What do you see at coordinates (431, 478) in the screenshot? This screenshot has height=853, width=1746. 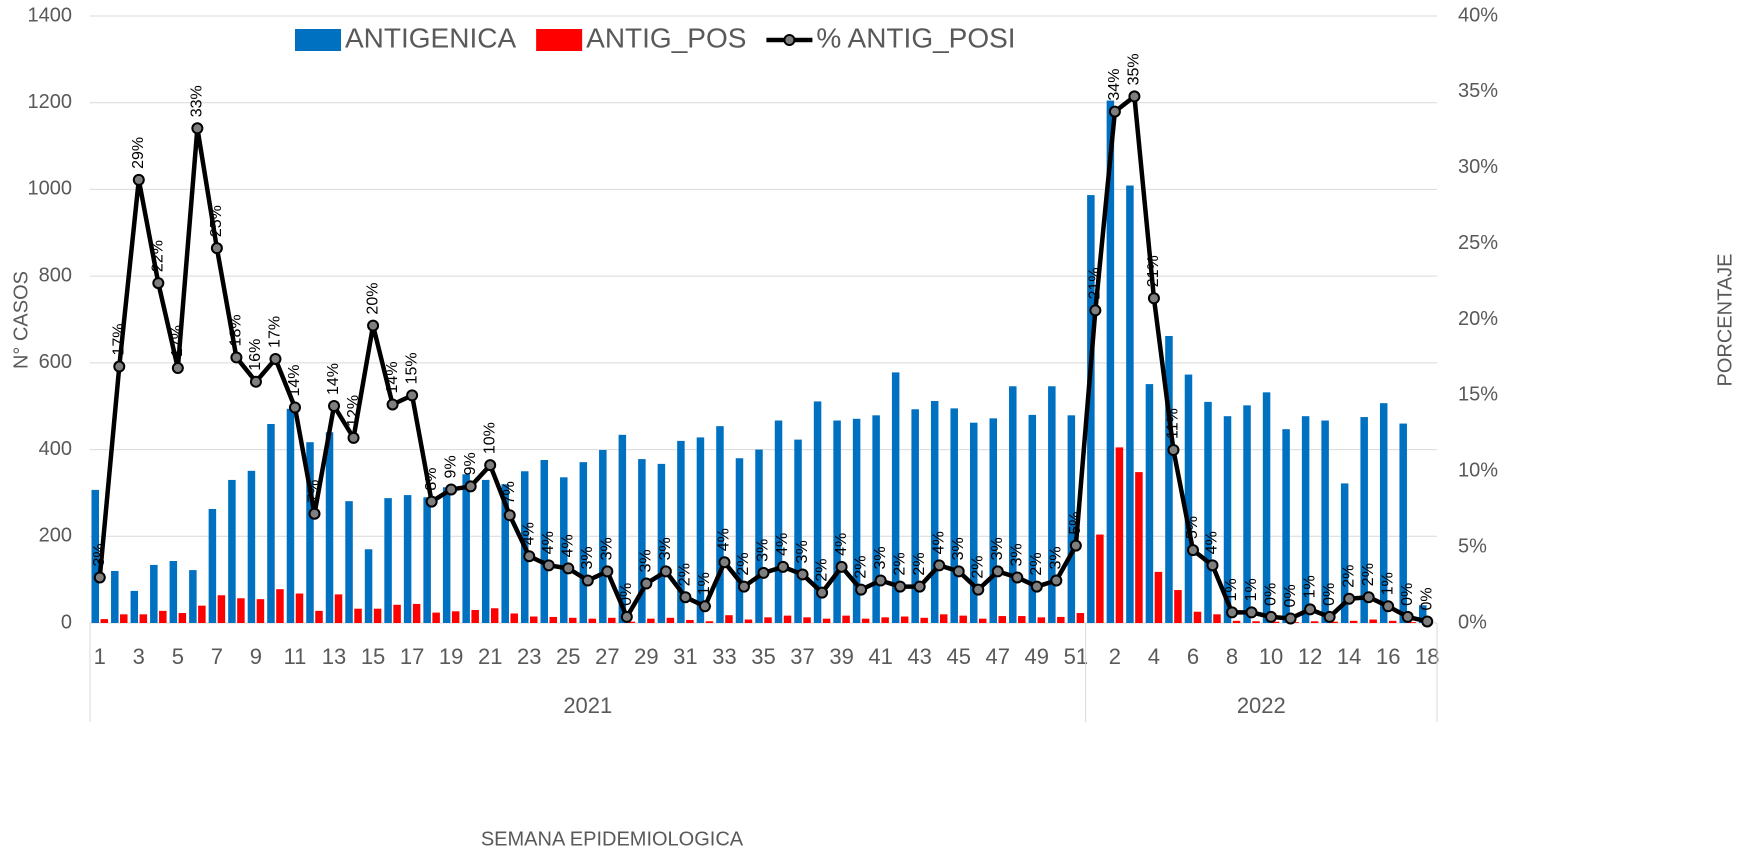 I see `data-label: 8%` at bounding box center [431, 478].